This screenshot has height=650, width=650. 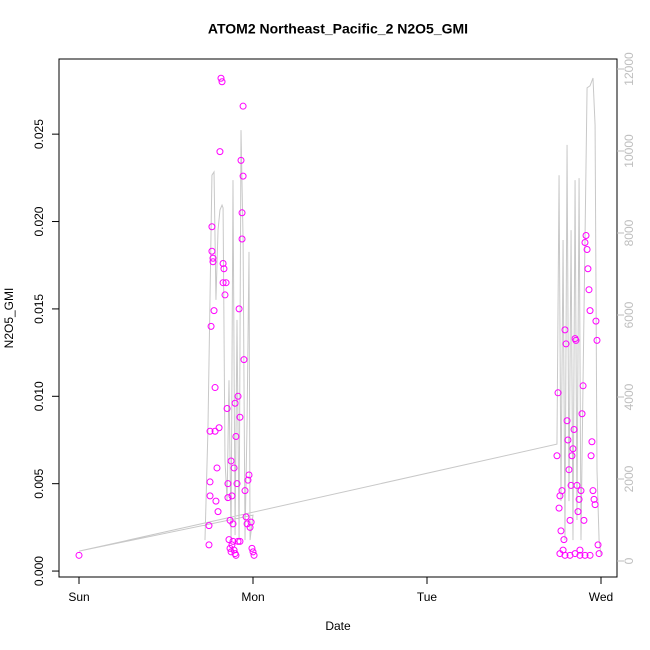 I want to click on y2-tick-label: 12000, so click(x=629, y=69).